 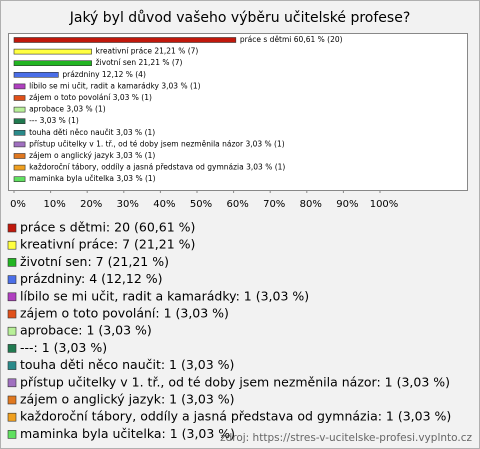 What do you see at coordinates (107, 244) in the screenshot?
I see `legend-label: kreativní práce: 7 (21,21 %)` at bounding box center [107, 244].